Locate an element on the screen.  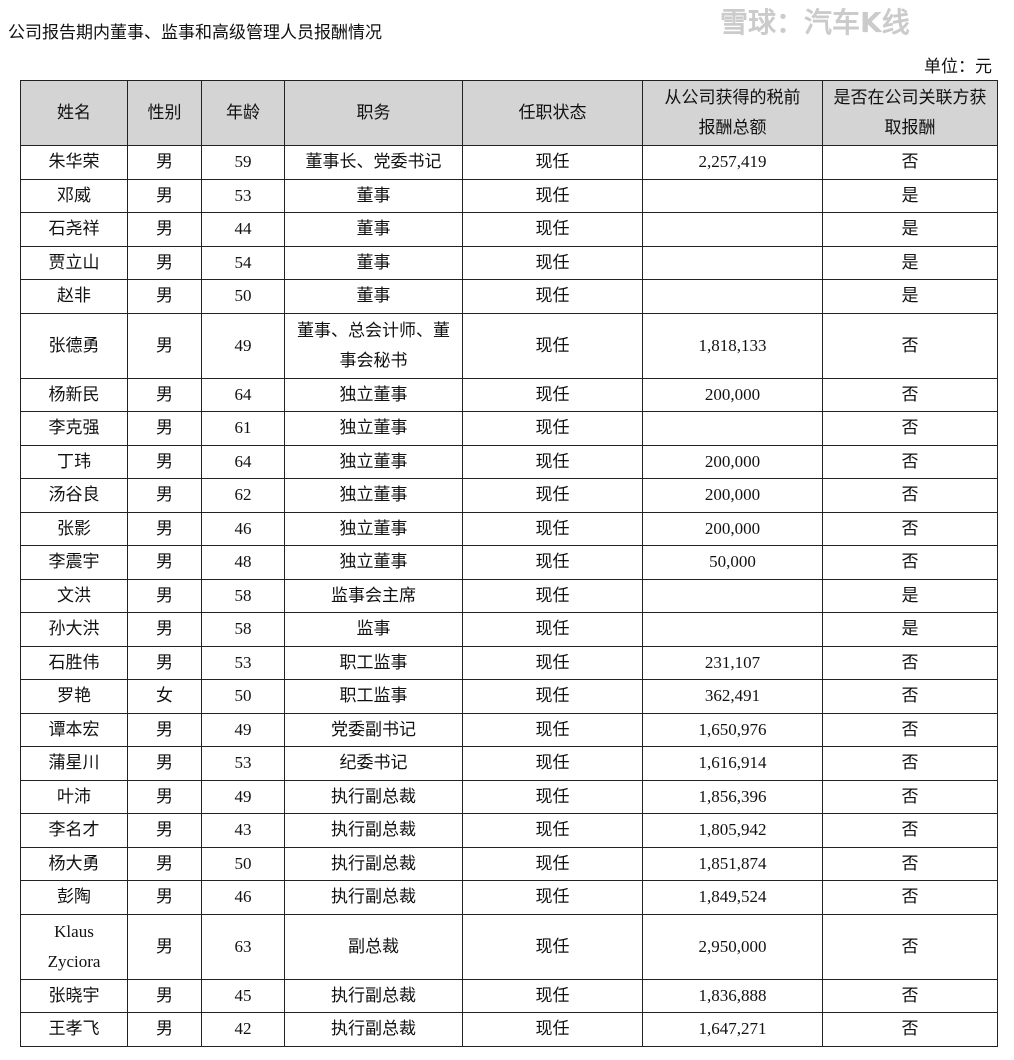
cell-name: 朱华荣 is located at coordinates (74, 162).